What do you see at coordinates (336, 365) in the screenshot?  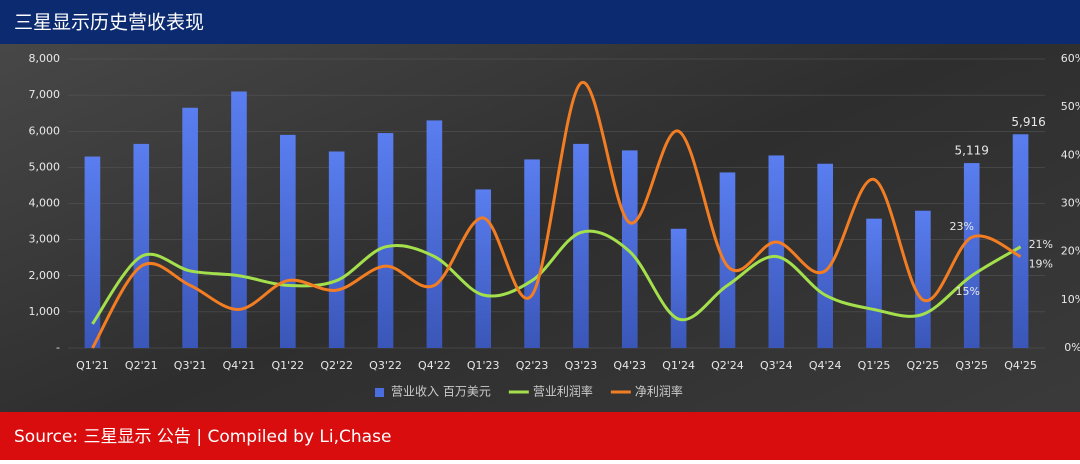 I see `x-tick-label: Q2'22` at bounding box center [336, 365].